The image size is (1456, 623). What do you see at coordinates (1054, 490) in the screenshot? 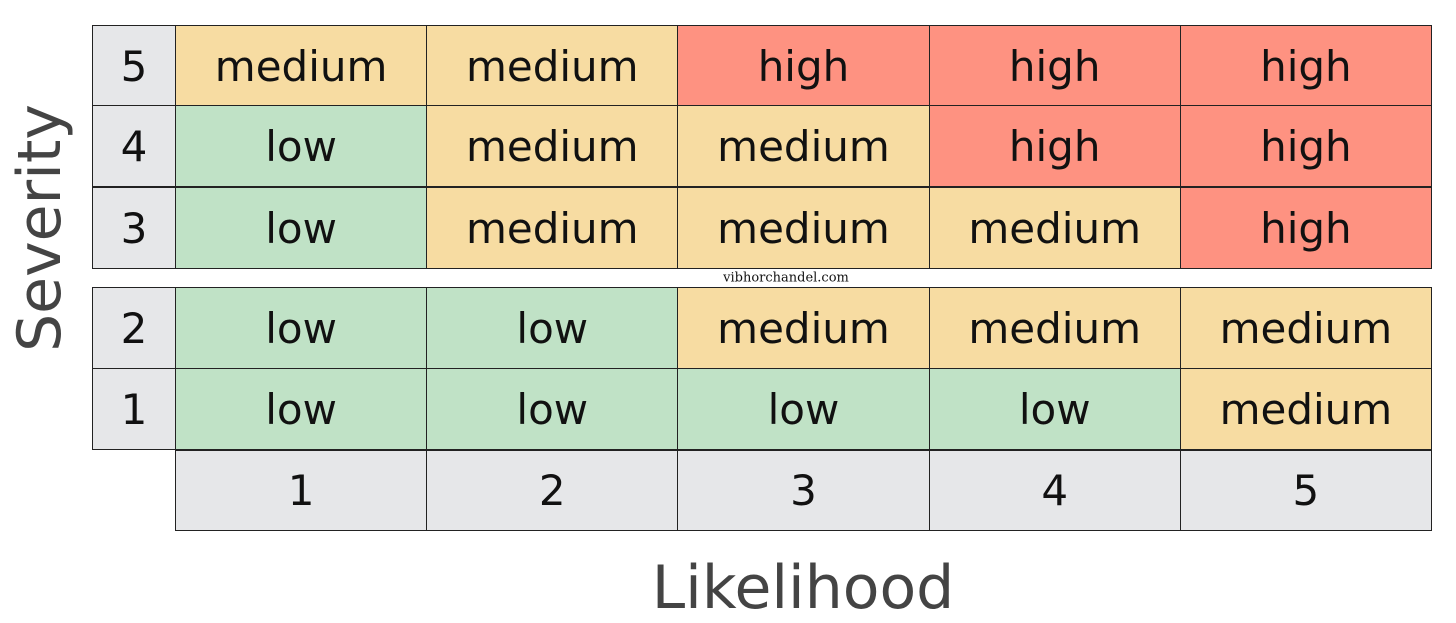
I see `likelihood-label: 4` at bounding box center [1054, 490].